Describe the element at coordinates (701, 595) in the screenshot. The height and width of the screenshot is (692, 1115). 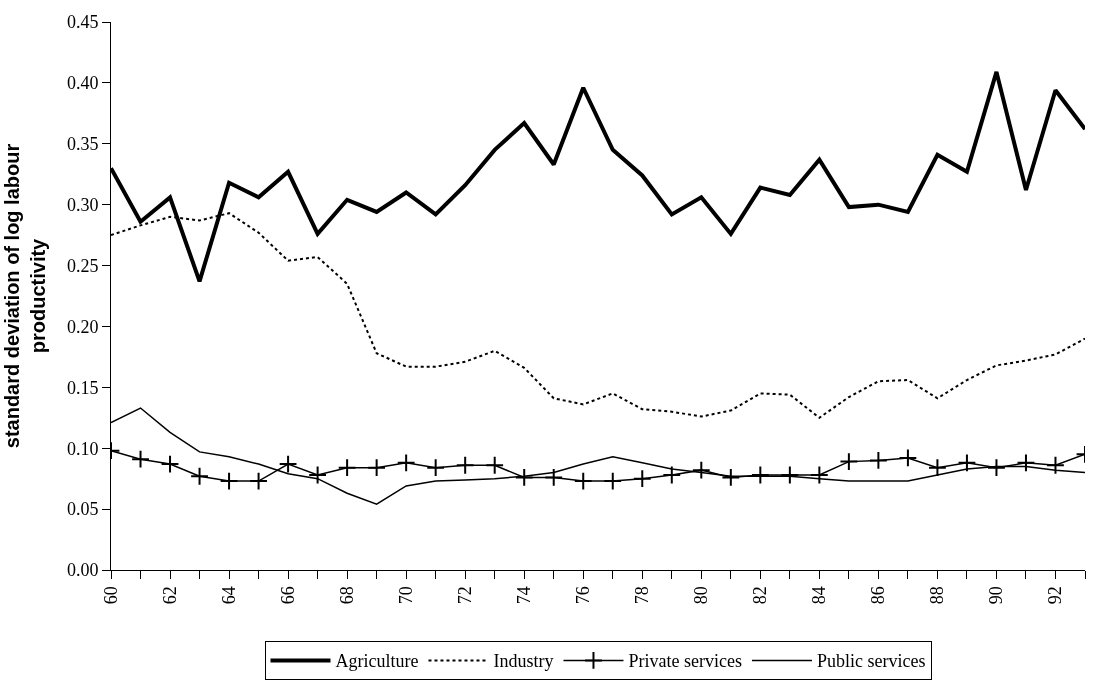
I see `x-tick-label: 80` at that location.